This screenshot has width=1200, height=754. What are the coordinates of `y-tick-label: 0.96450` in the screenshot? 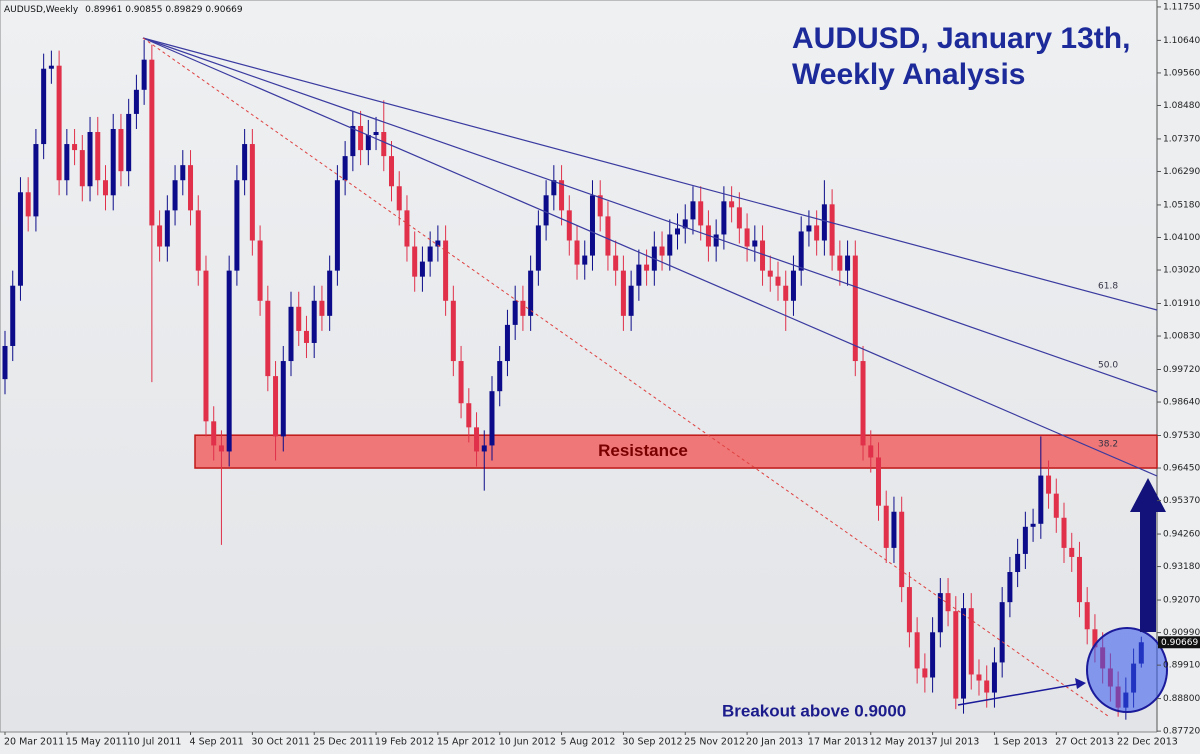 It's located at (1181, 469).